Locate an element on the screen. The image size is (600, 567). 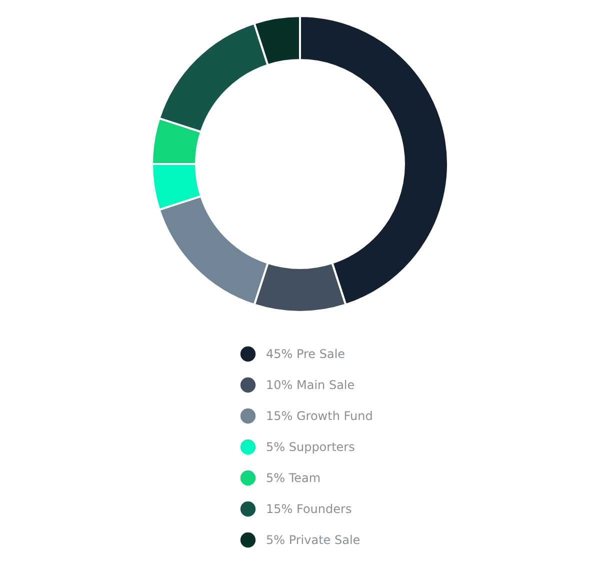
legend-label: 15% Growth Fund is located at coordinates (319, 416).